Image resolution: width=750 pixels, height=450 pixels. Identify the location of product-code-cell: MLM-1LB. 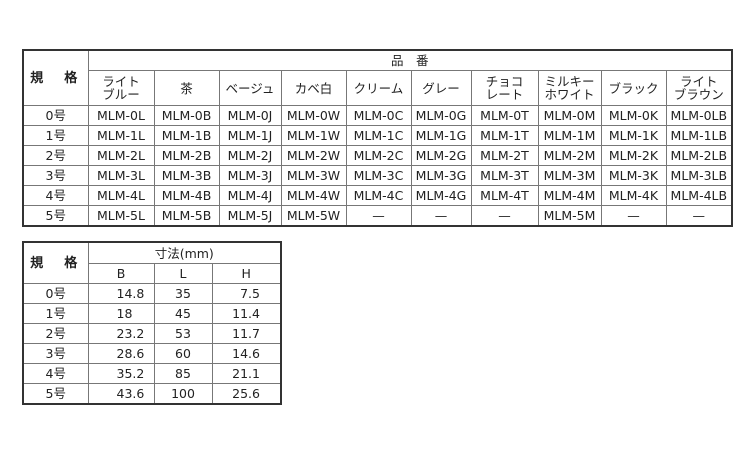
(699, 135).